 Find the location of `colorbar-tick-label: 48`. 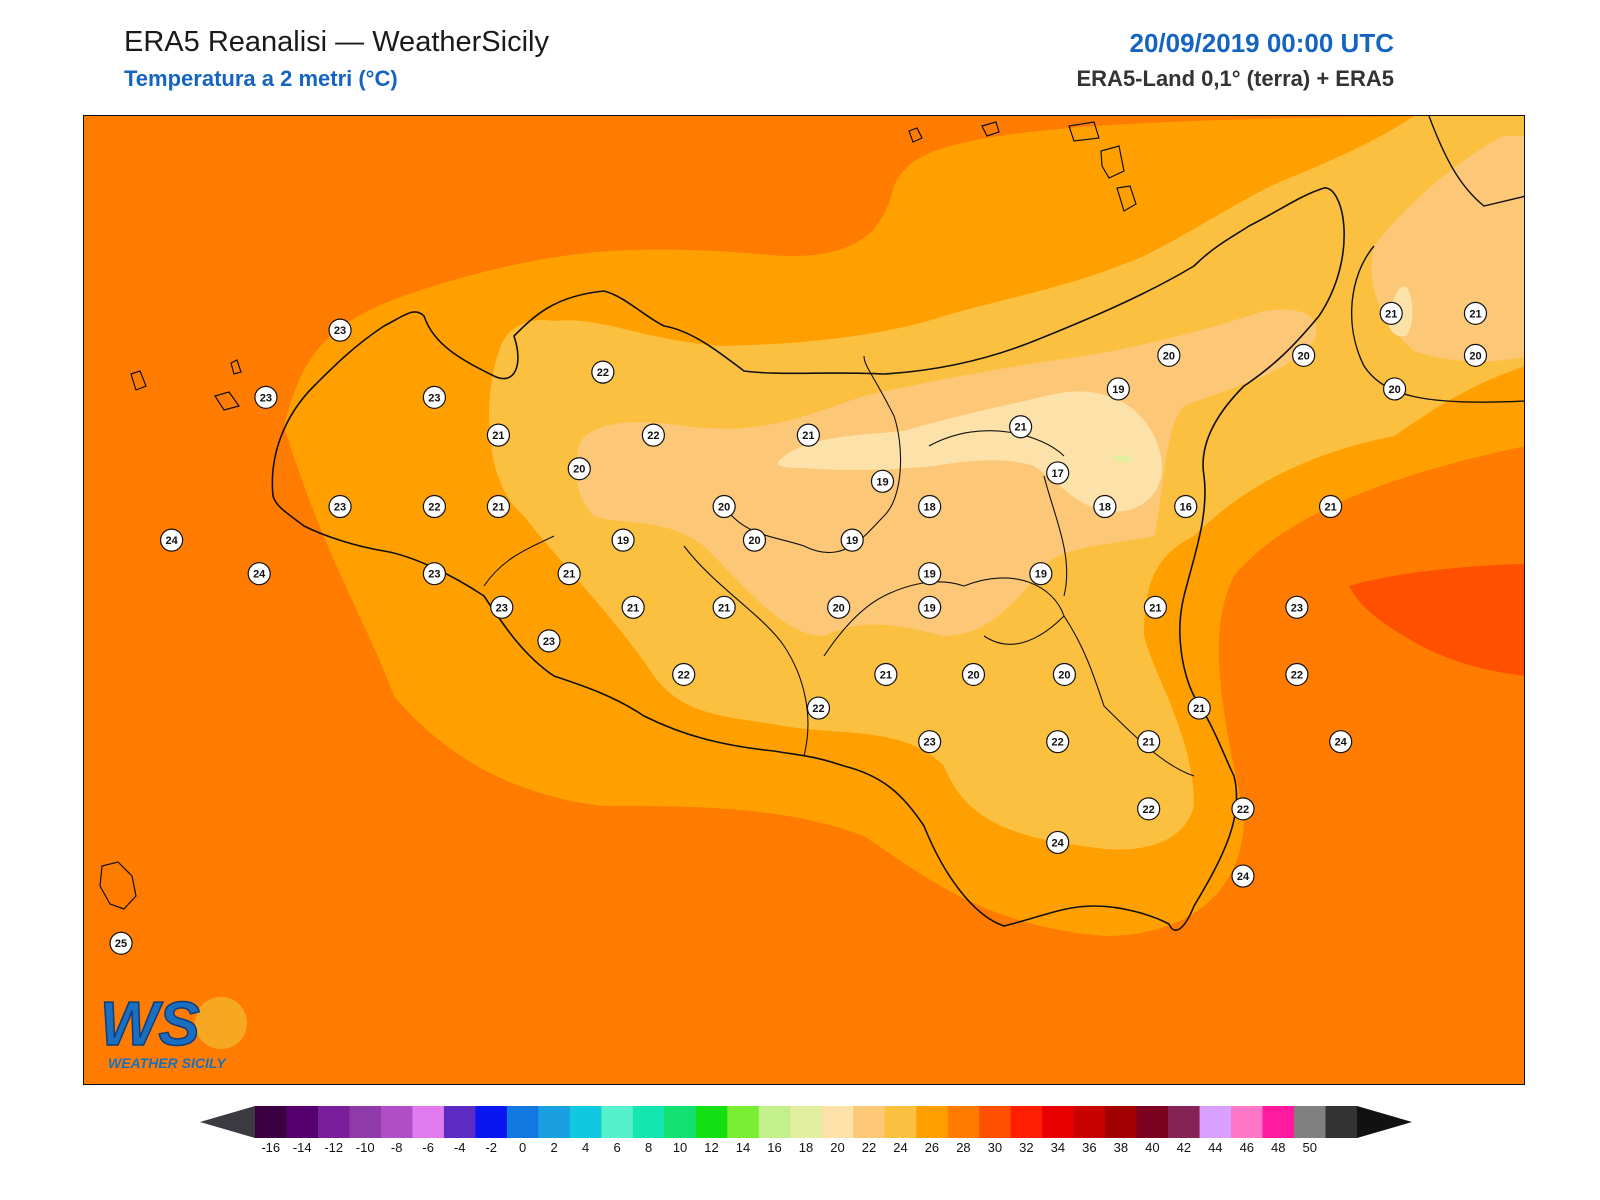

colorbar-tick-label: 48 is located at coordinates (1278, 1147).